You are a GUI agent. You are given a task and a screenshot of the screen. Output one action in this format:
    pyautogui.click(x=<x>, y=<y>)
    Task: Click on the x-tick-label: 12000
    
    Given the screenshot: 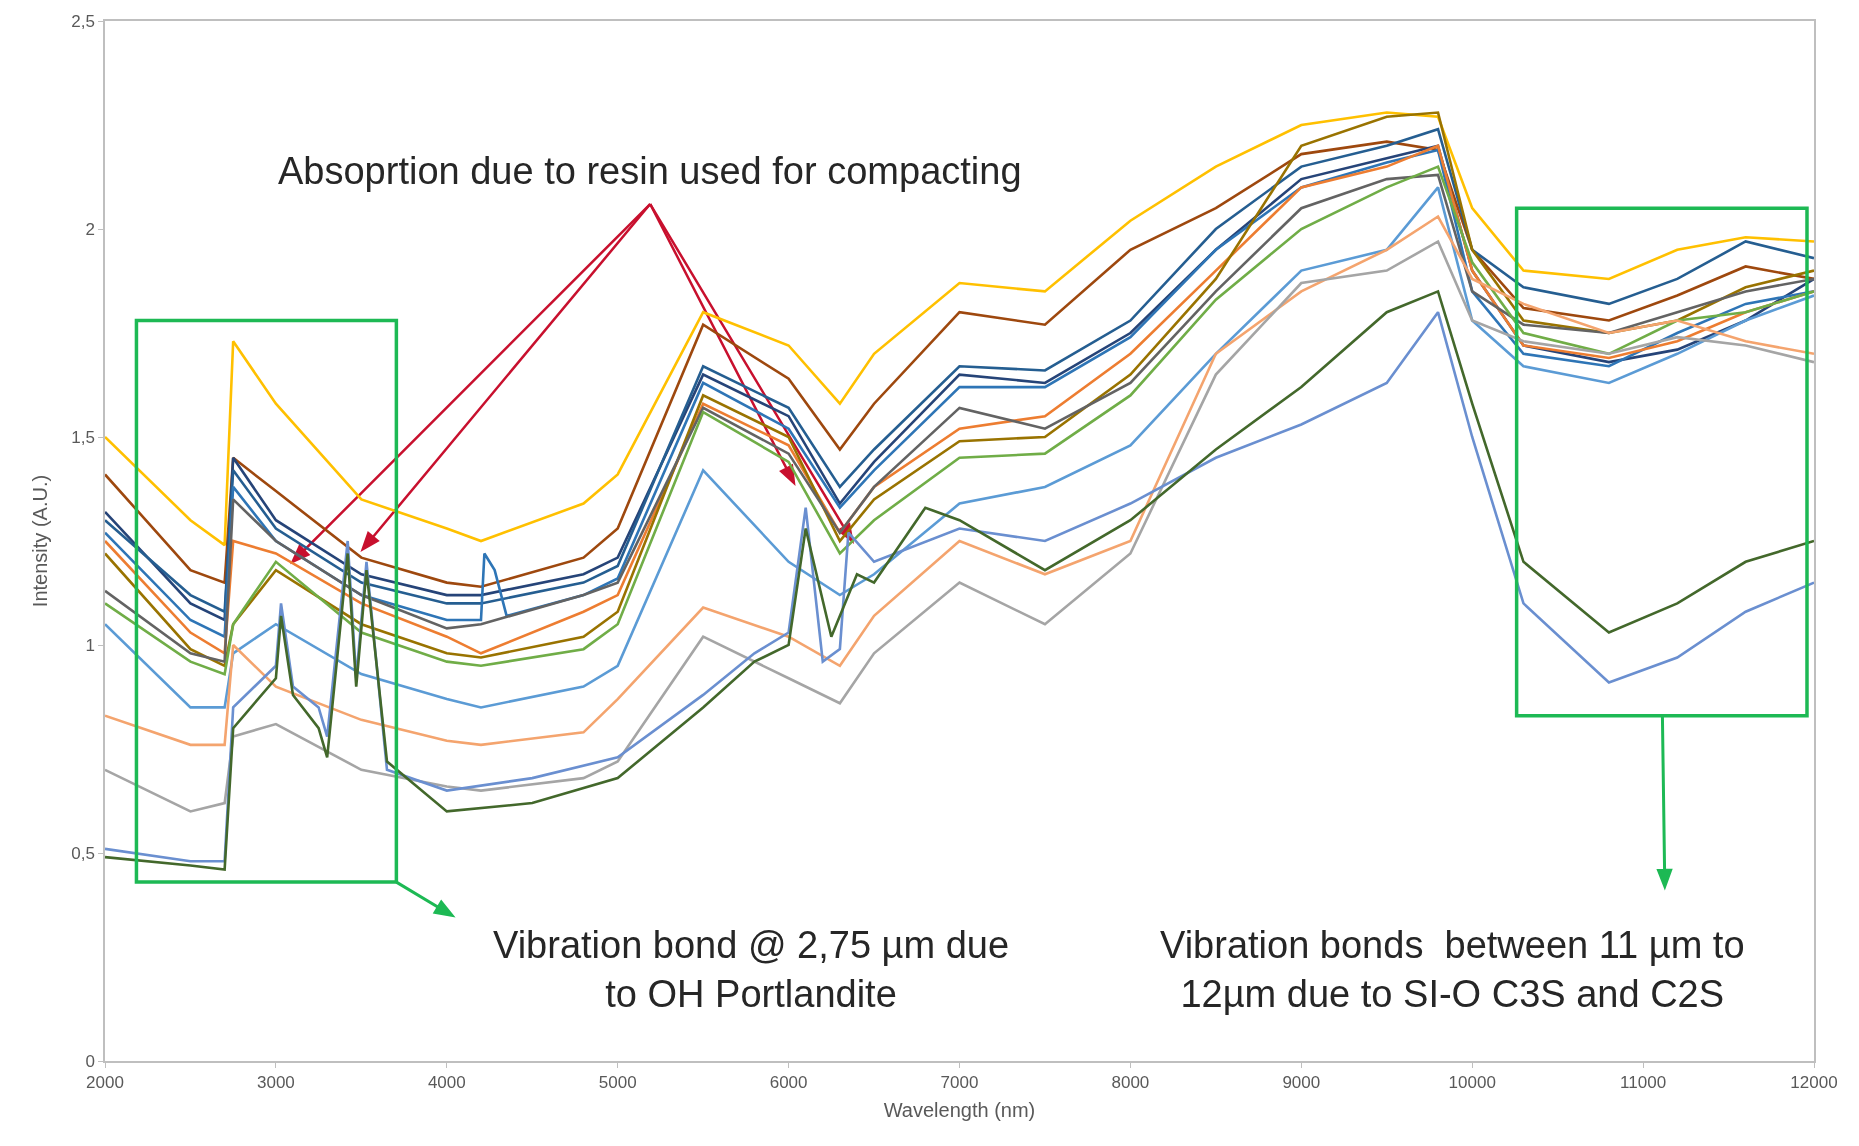 What is the action you would take?
    pyautogui.click(x=1814, y=1083)
    